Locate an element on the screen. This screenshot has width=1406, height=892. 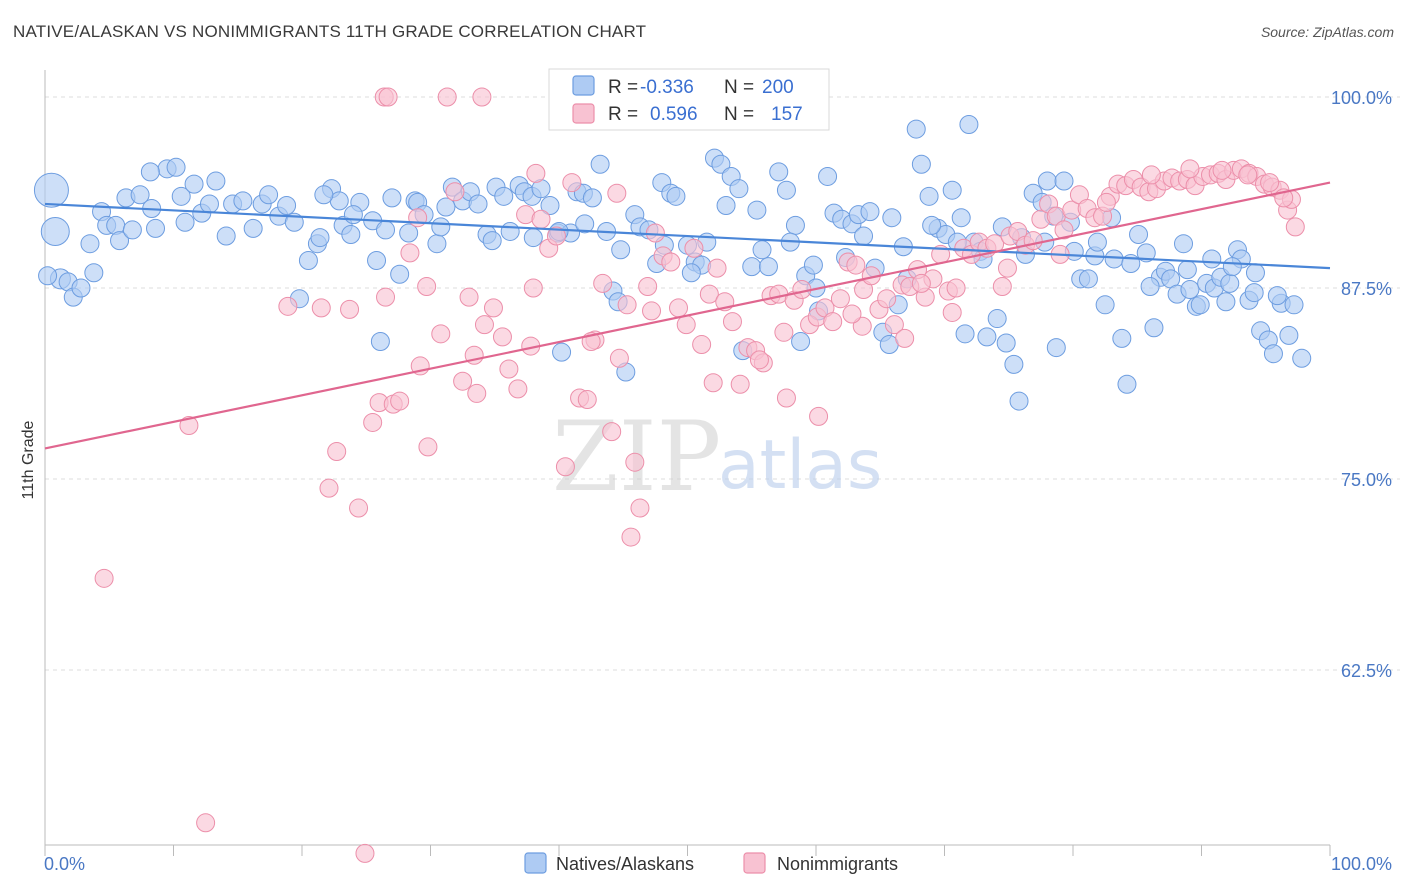
y-tick-label-1: 75.0% is located at coordinates (1366, 480).